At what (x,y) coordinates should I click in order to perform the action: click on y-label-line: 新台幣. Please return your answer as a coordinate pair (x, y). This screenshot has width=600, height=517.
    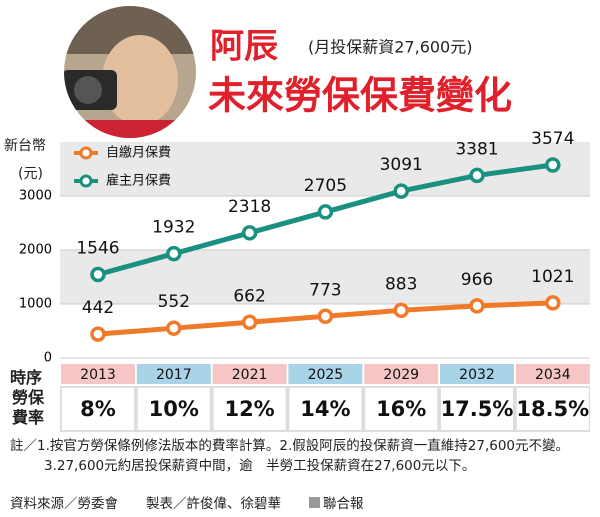
    Looking at the image, I should click on (25, 146).